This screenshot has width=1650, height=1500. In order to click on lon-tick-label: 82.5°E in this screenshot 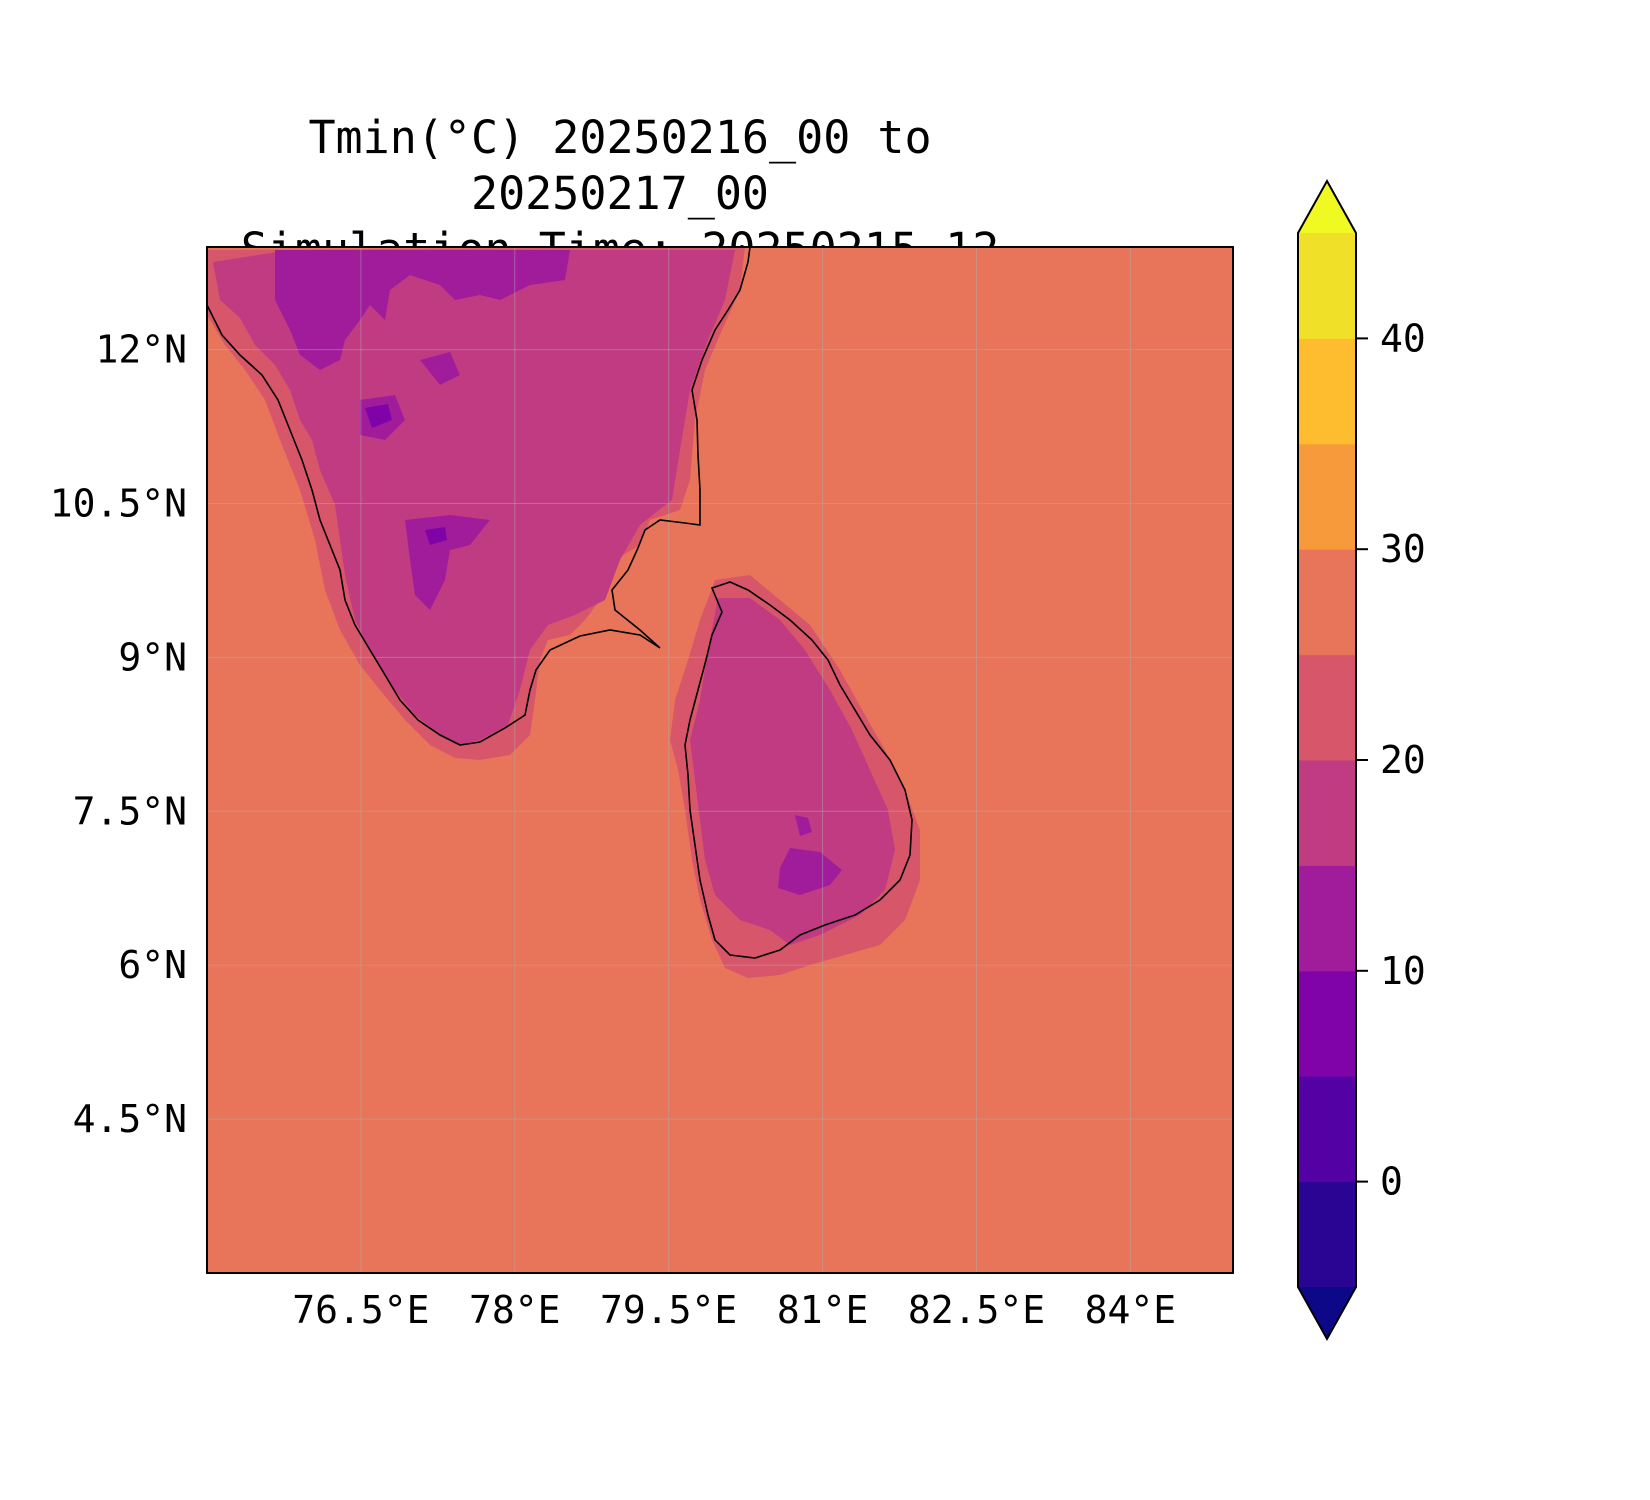, I will do `click(976, 1310)`.